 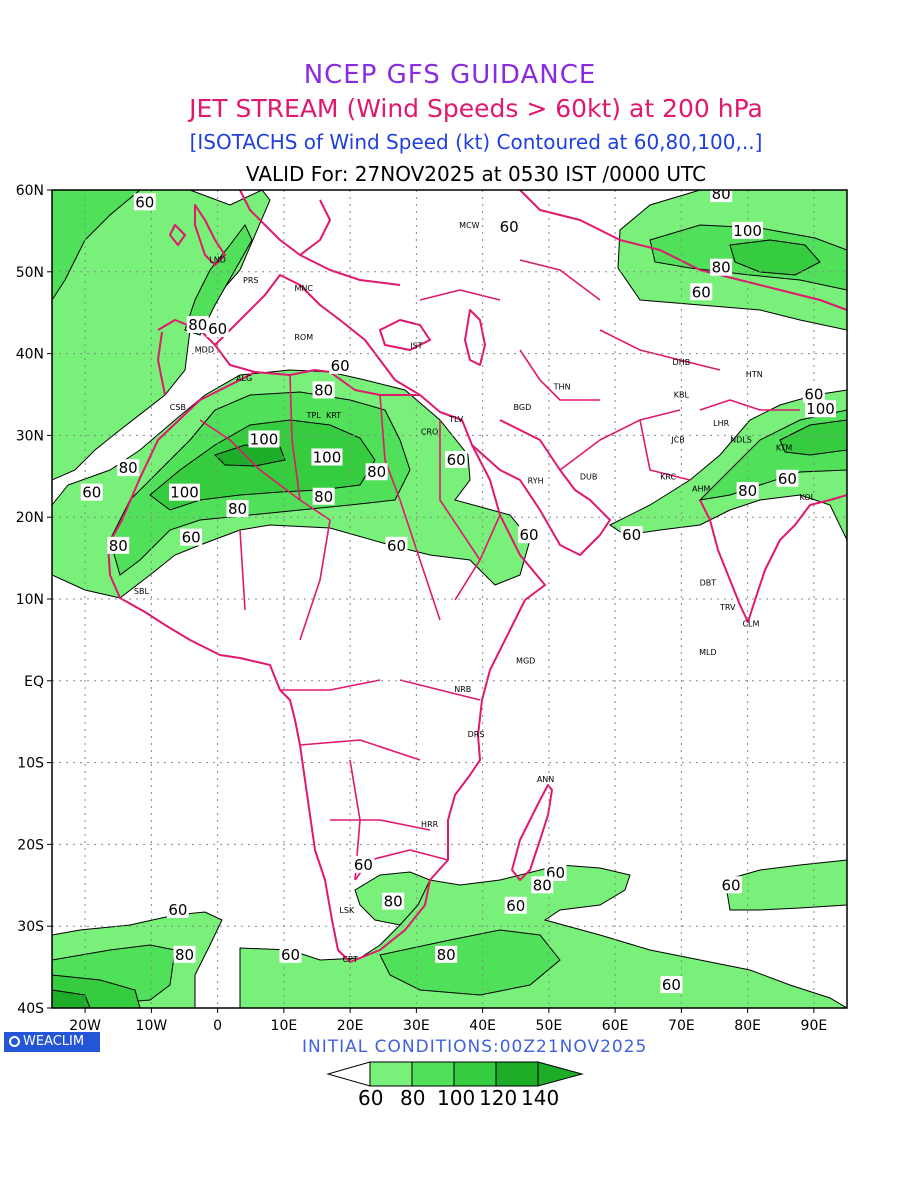 I want to click on color-legend, so click(x=455, y=1074).